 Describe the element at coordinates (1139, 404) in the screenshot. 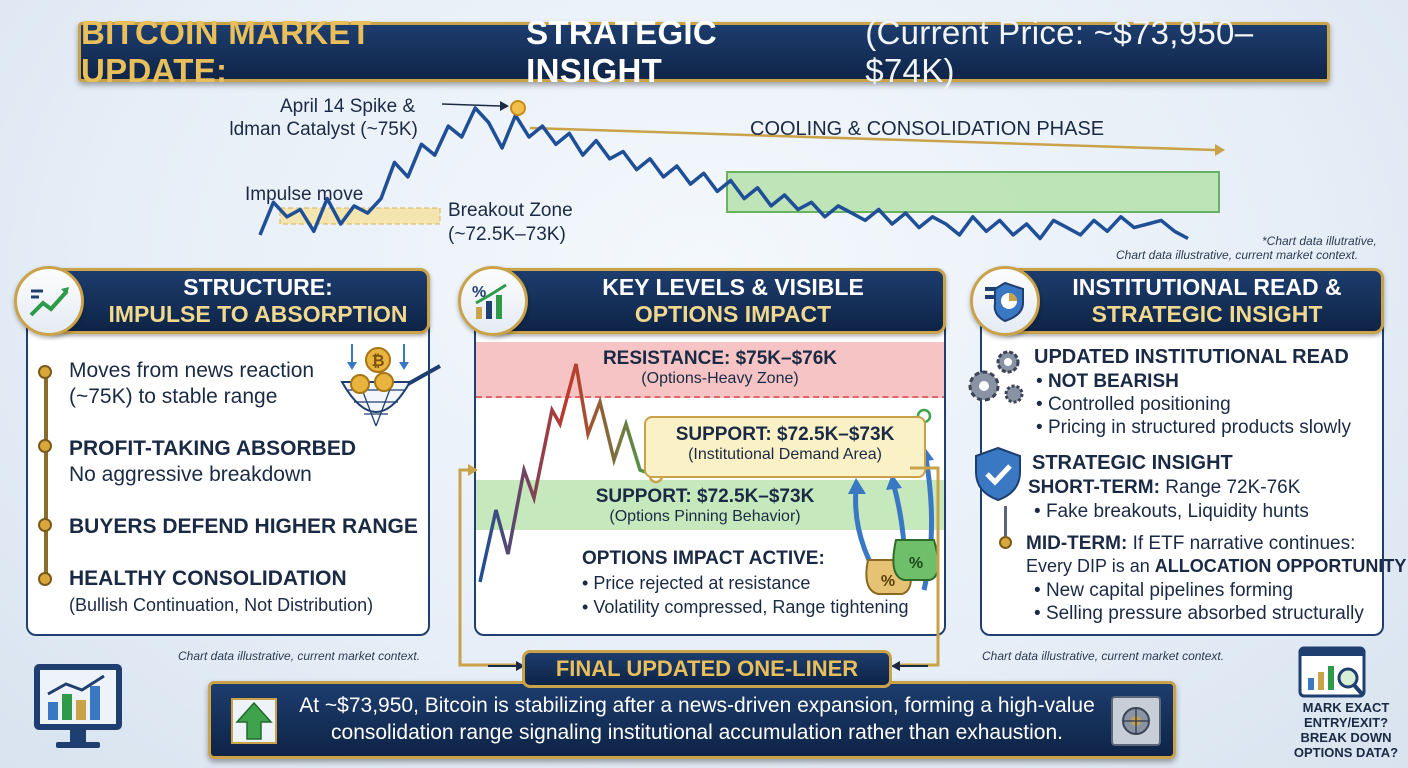

I see `read-item-2-text: Controlled positioning` at that location.